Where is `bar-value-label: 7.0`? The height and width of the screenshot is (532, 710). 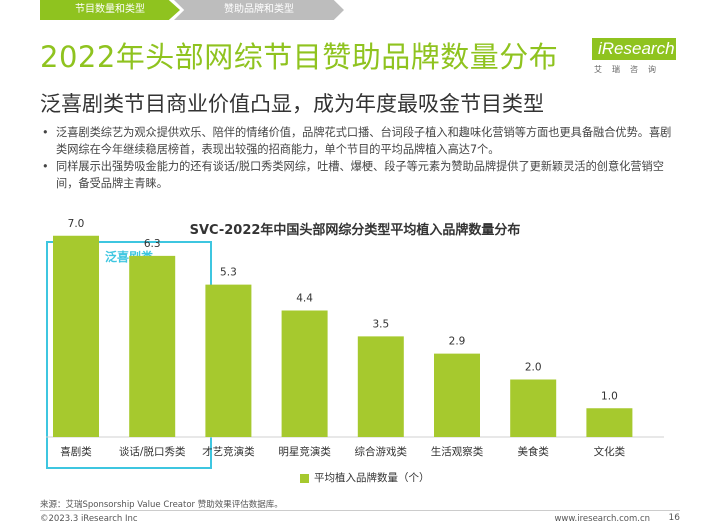 bar-value-label: 7.0 is located at coordinates (76, 224).